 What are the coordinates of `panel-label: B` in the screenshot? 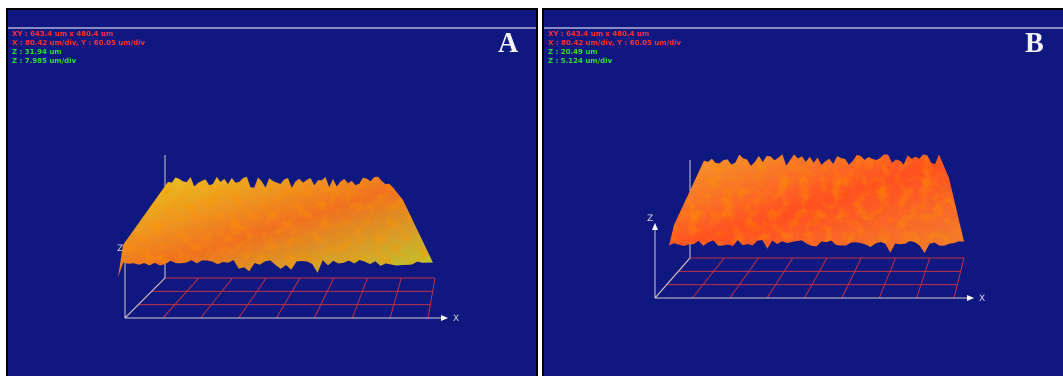 It's located at (1034, 43).